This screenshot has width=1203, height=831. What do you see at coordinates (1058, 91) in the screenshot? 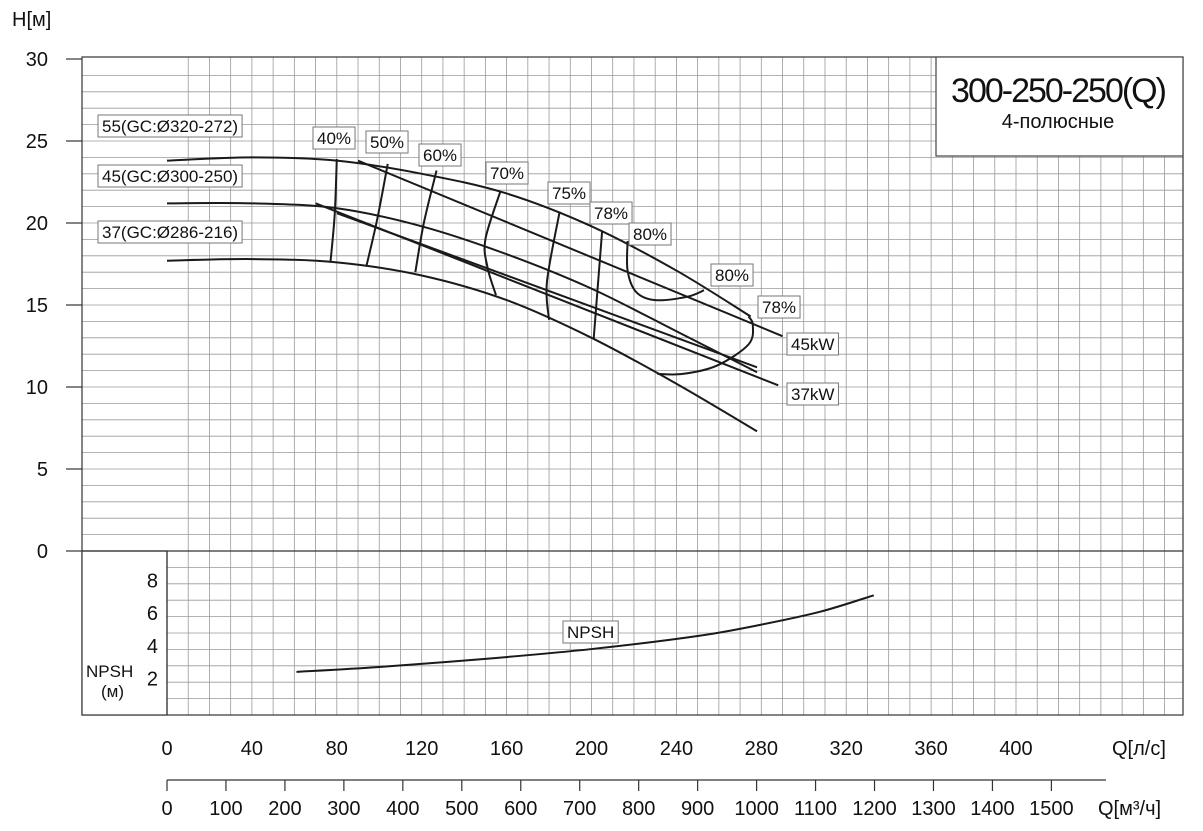
I see `chart-title: 300-250-250(Q)` at bounding box center [1058, 91].